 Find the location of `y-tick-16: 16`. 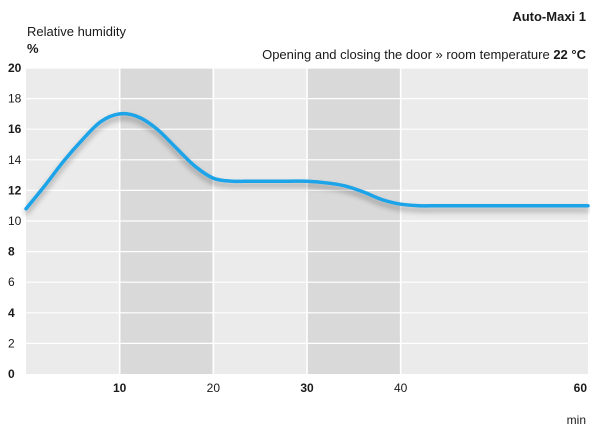

y-tick-16: 16 is located at coordinates (15, 129).